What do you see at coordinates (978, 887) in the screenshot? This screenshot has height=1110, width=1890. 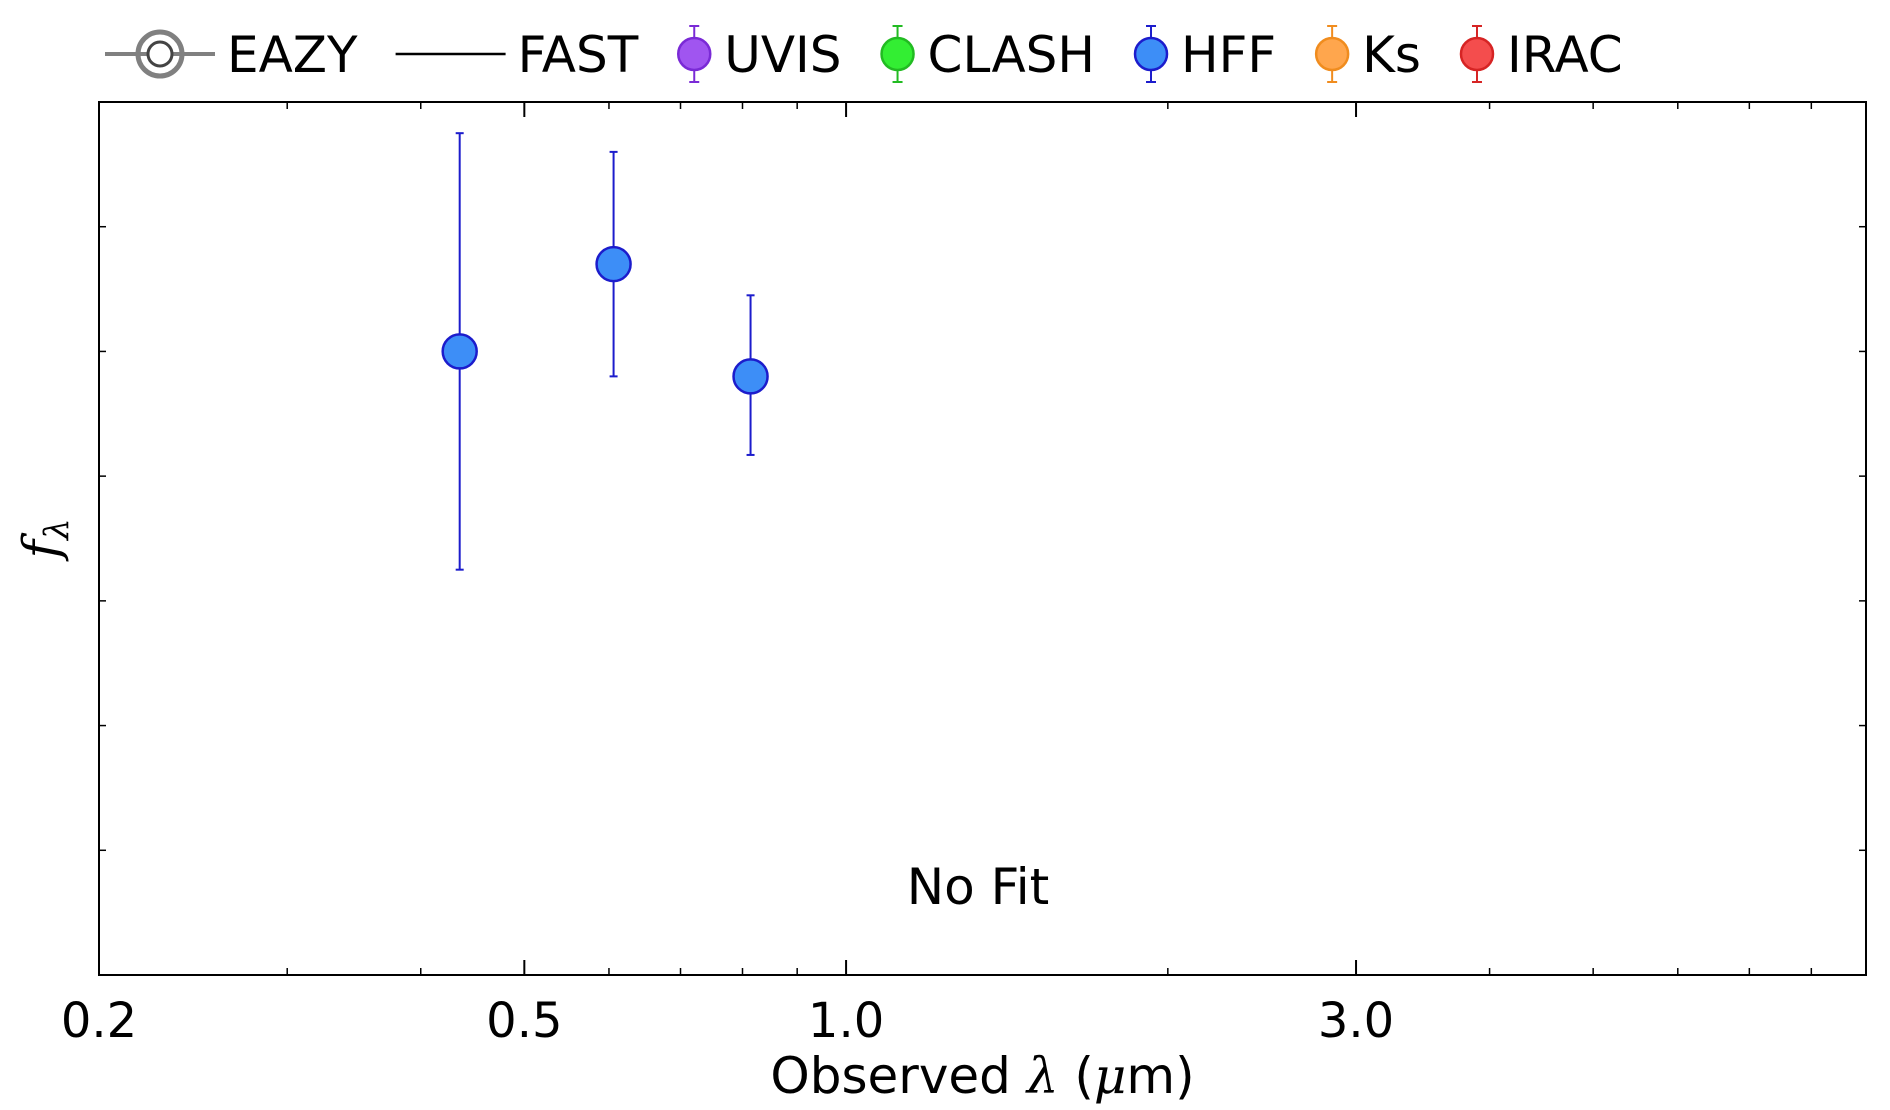 I see `no-fit-annotation: No Fit` at bounding box center [978, 887].